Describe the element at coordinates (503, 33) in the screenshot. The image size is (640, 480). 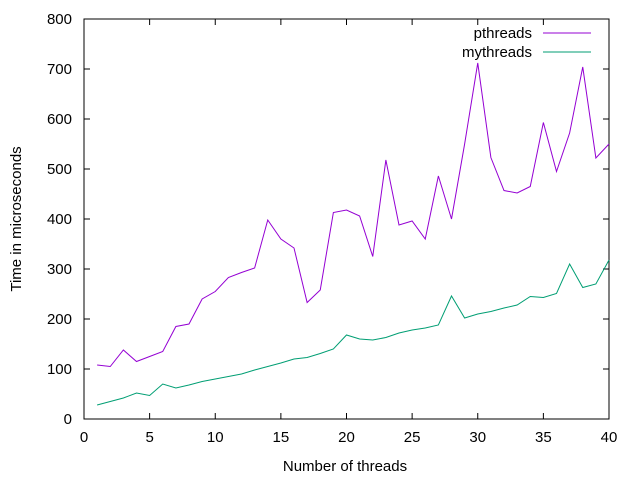
I see `legend-label-pthreads: pthreads` at that location.